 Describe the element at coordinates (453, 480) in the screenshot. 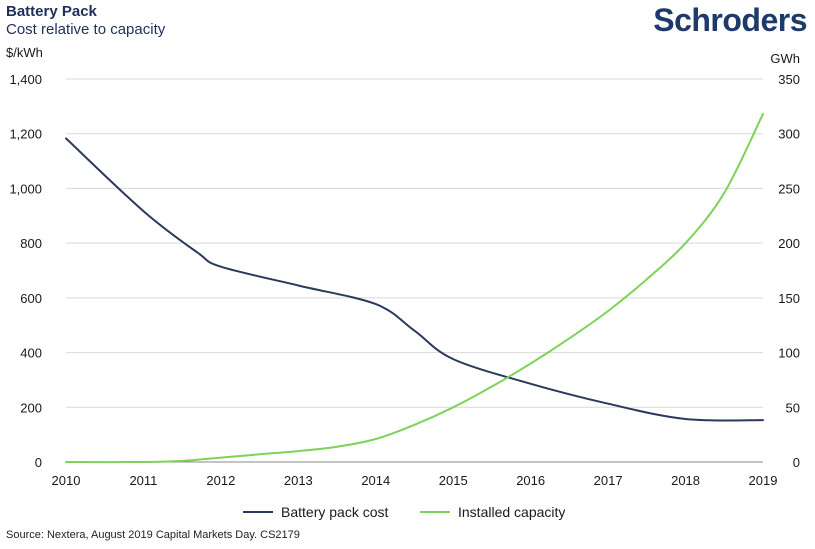

I see `x-tick-label: 2015` at that location.